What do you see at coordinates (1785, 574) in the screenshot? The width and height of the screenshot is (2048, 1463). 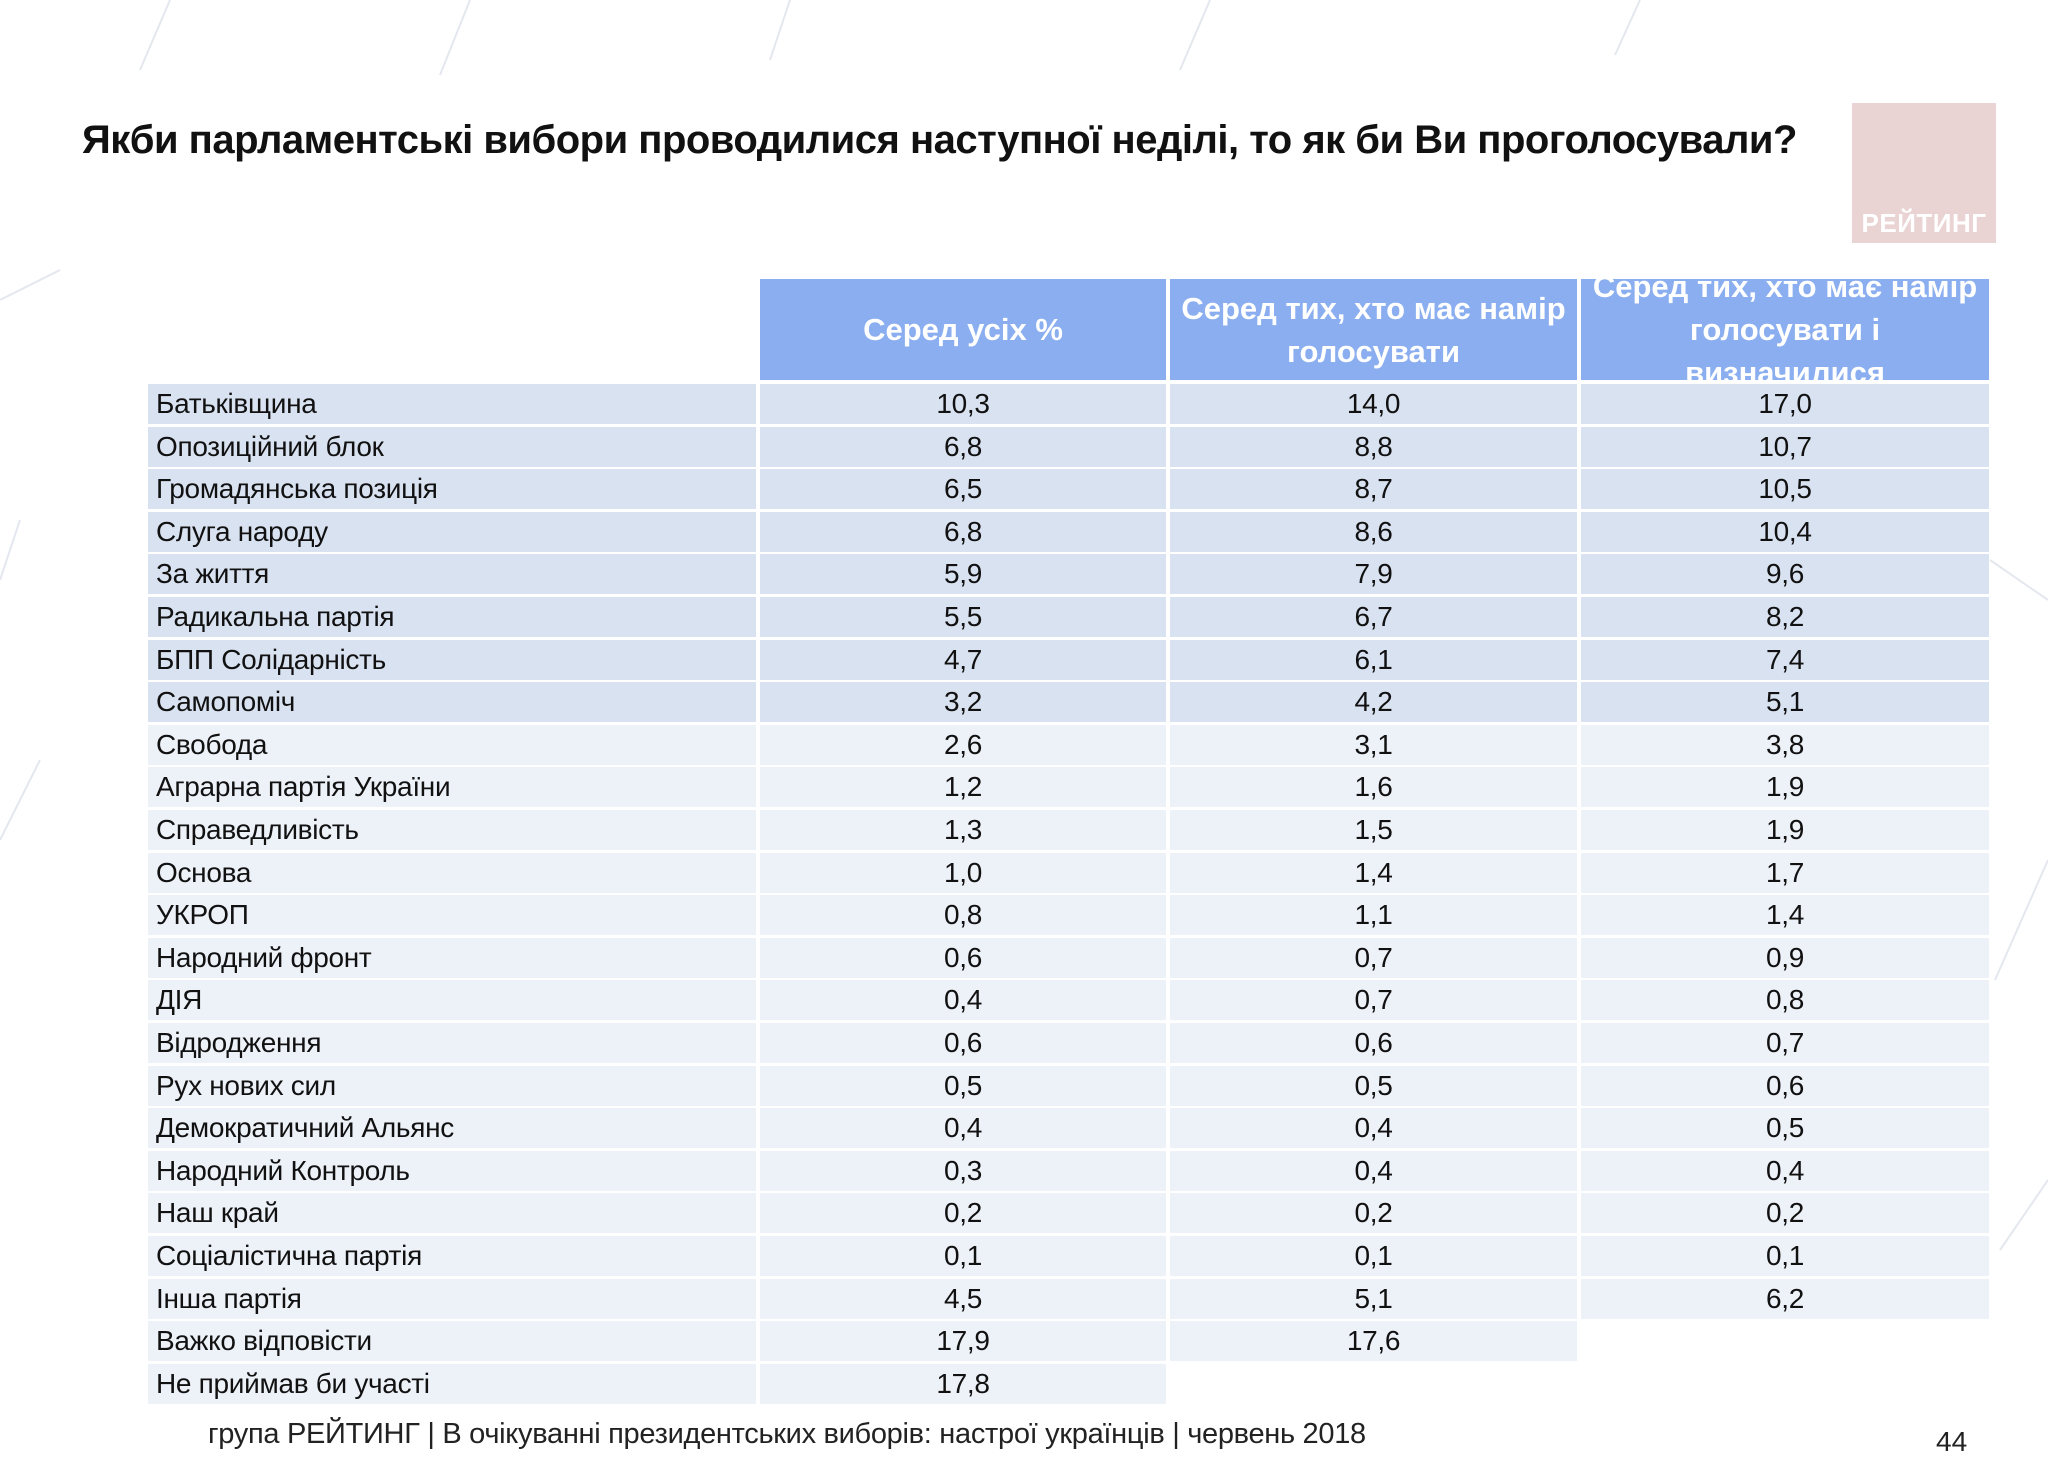 I see `value-cell: 9,6` at bounding box center [1785, 574].